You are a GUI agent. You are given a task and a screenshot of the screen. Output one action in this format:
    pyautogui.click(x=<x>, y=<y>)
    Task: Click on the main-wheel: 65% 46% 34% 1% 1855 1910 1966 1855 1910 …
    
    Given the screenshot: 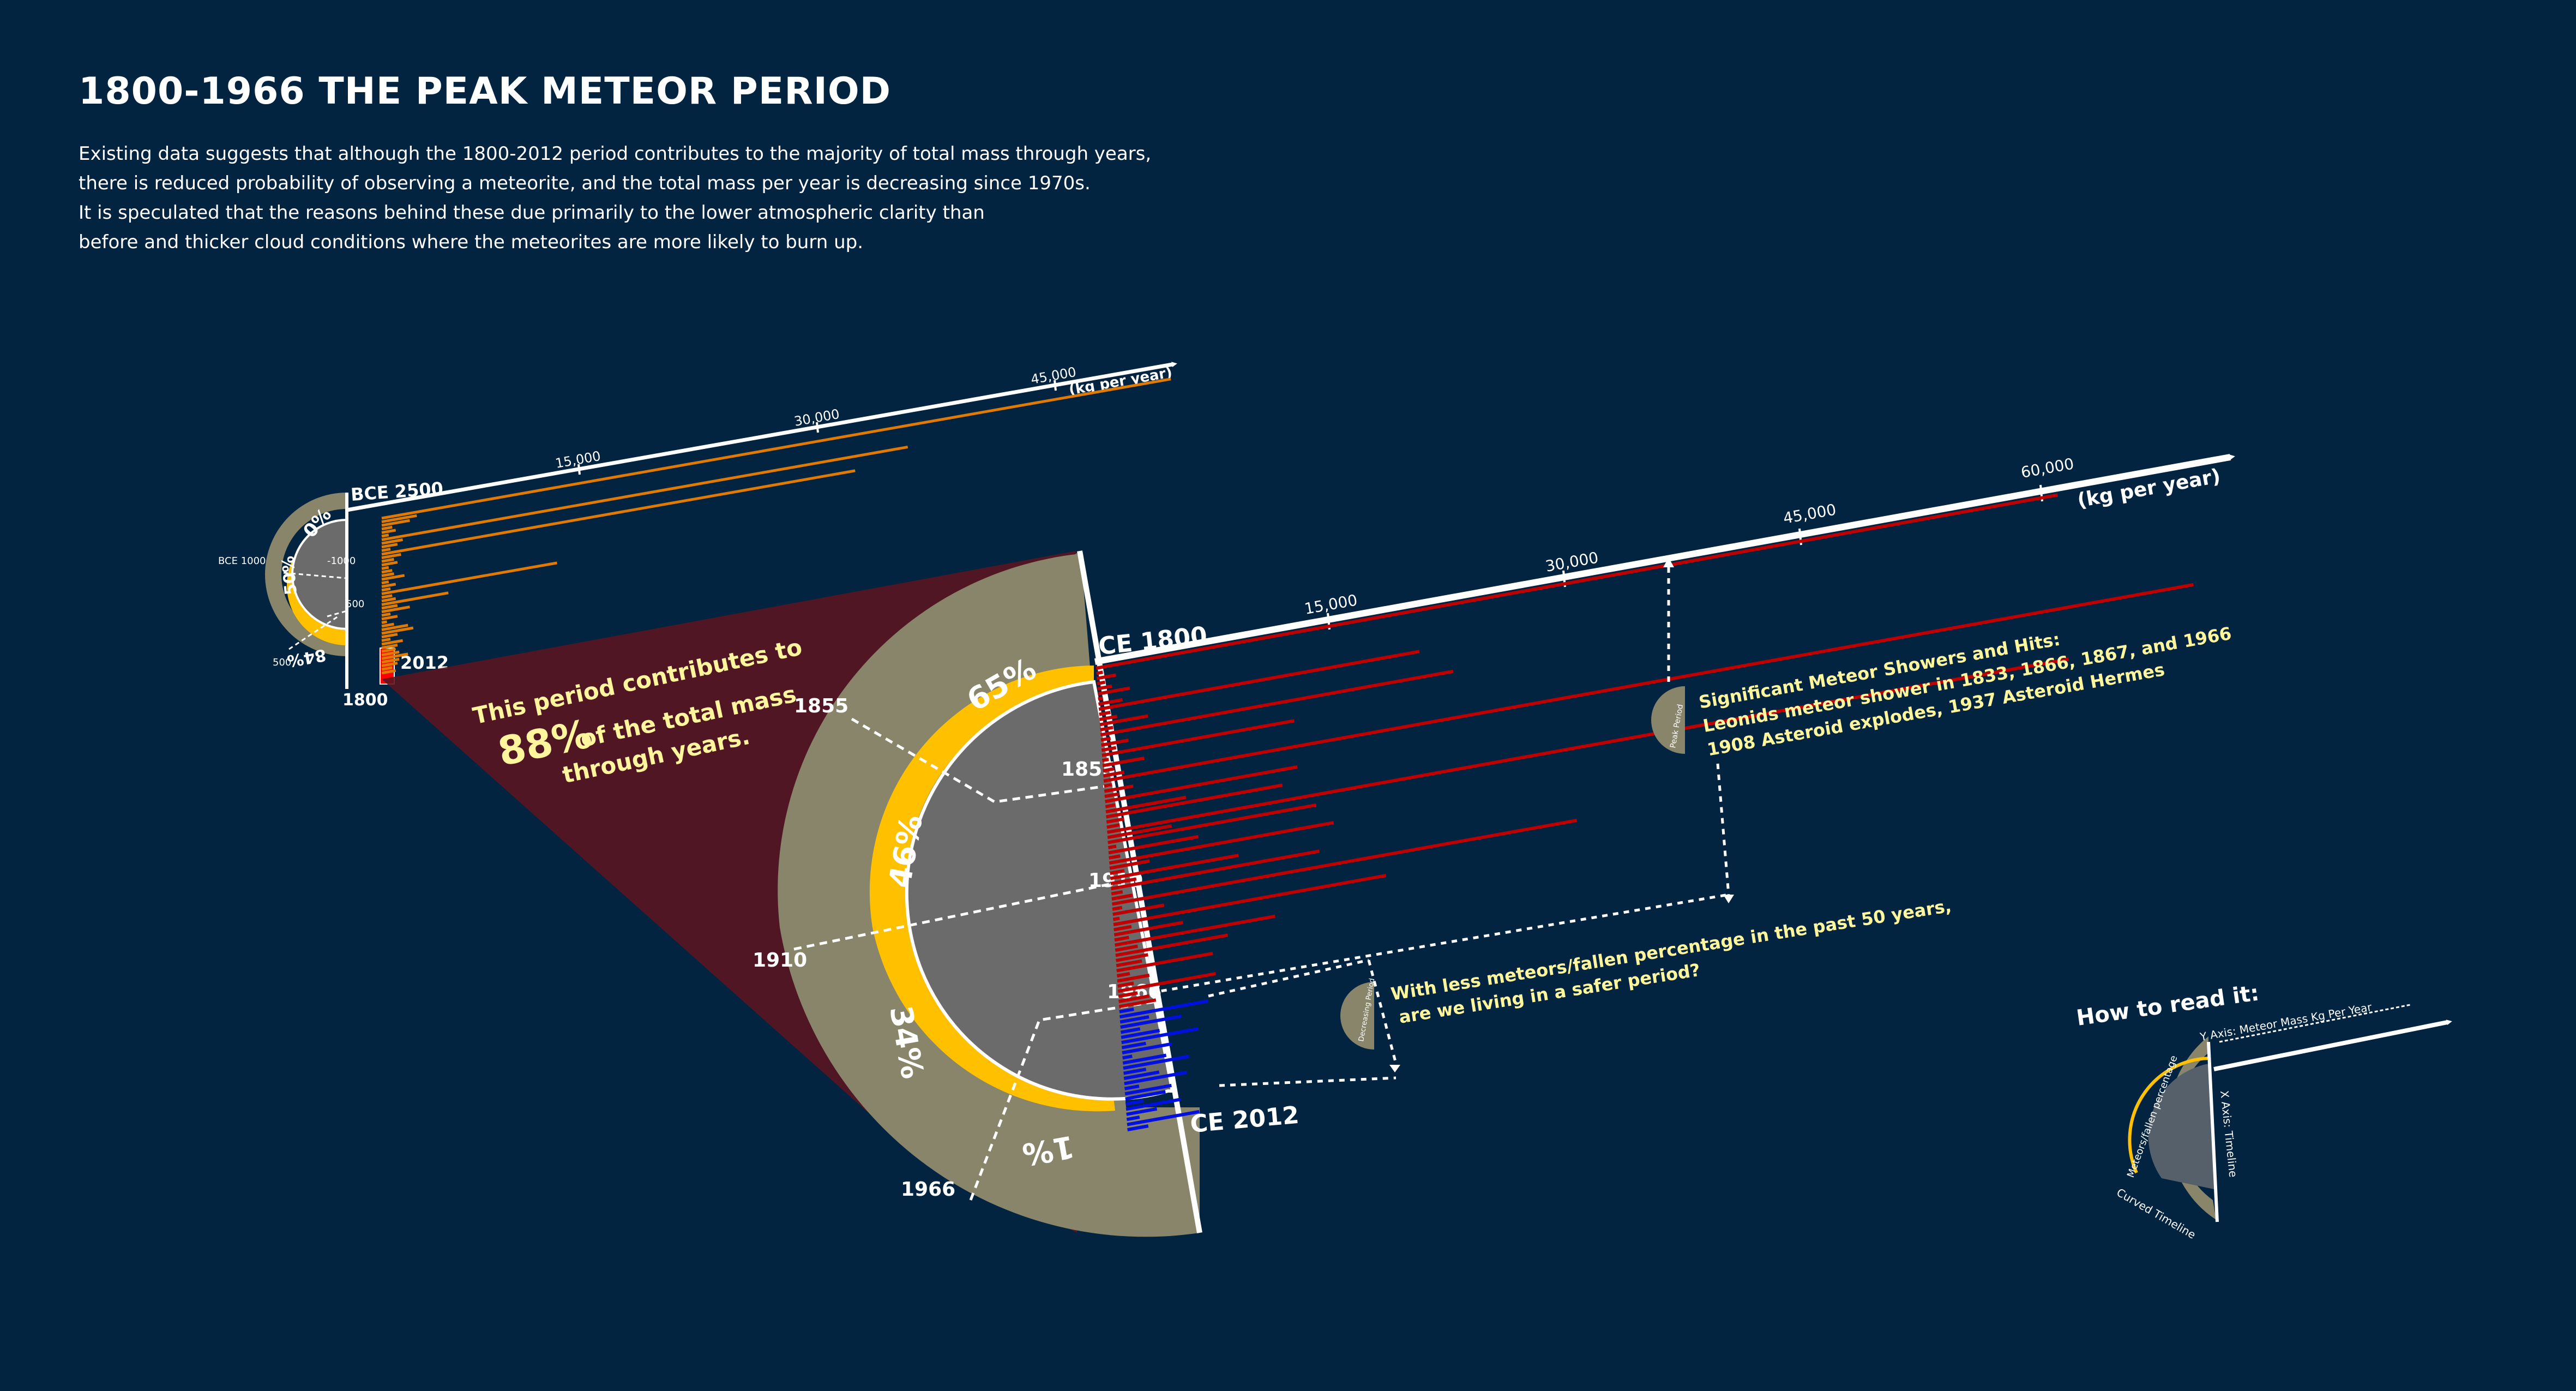 What is the action you would take?
    pyautogui.click(x=1027, y=894)
    